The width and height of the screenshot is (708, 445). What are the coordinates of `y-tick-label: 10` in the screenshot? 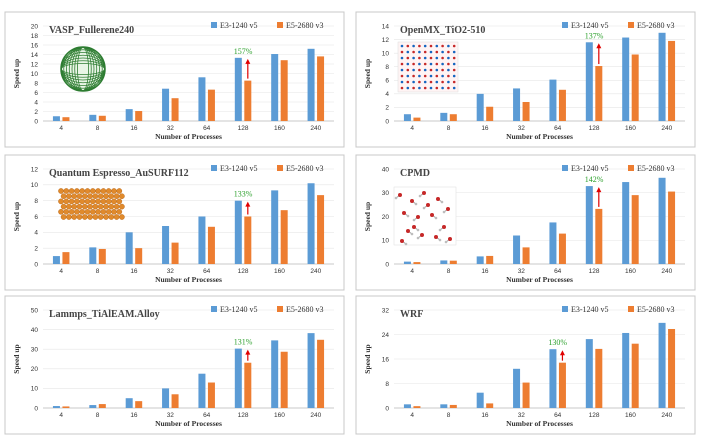 It's located at (35, 74).